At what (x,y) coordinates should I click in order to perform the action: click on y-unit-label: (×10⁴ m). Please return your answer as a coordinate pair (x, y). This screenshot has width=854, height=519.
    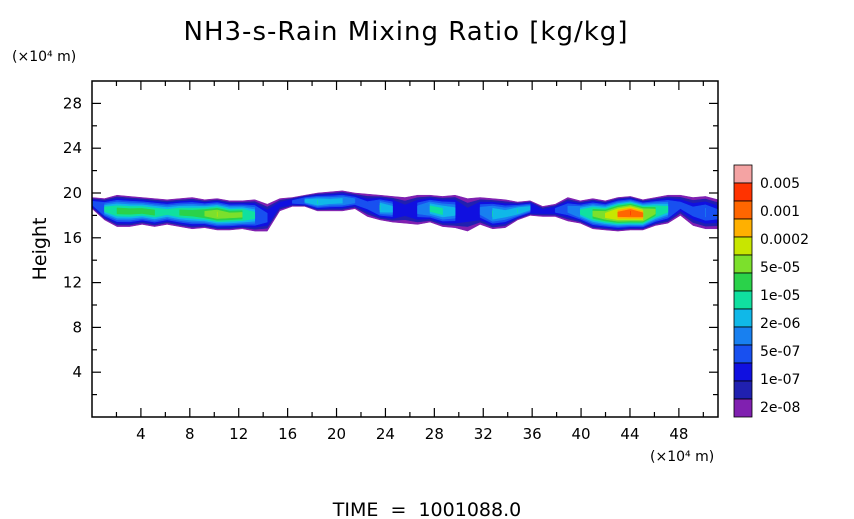
    Looking at the image, I should click on (44, 57).